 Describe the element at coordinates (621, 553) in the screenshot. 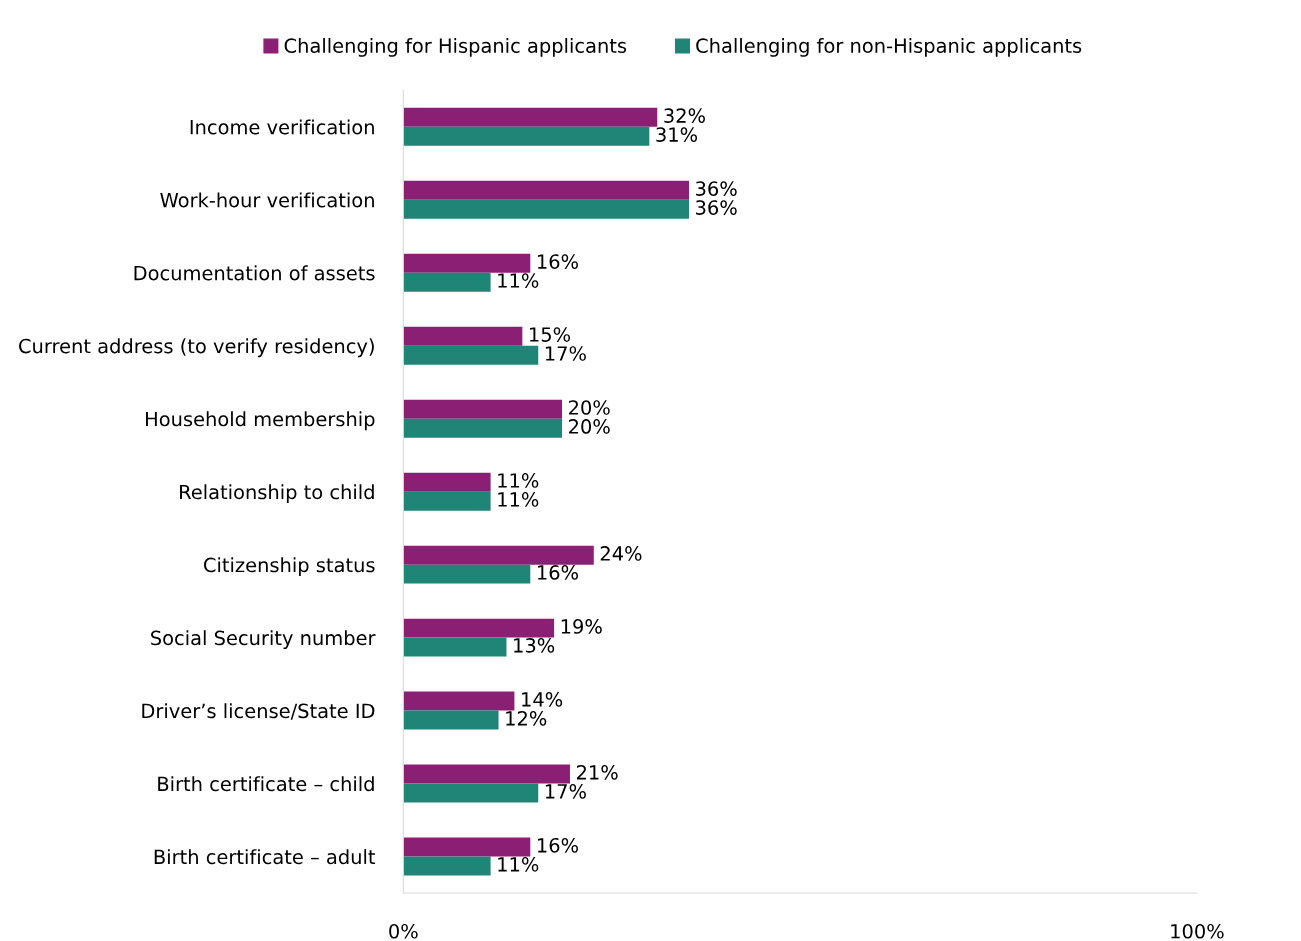

I see `data-label: 24%` at that location.